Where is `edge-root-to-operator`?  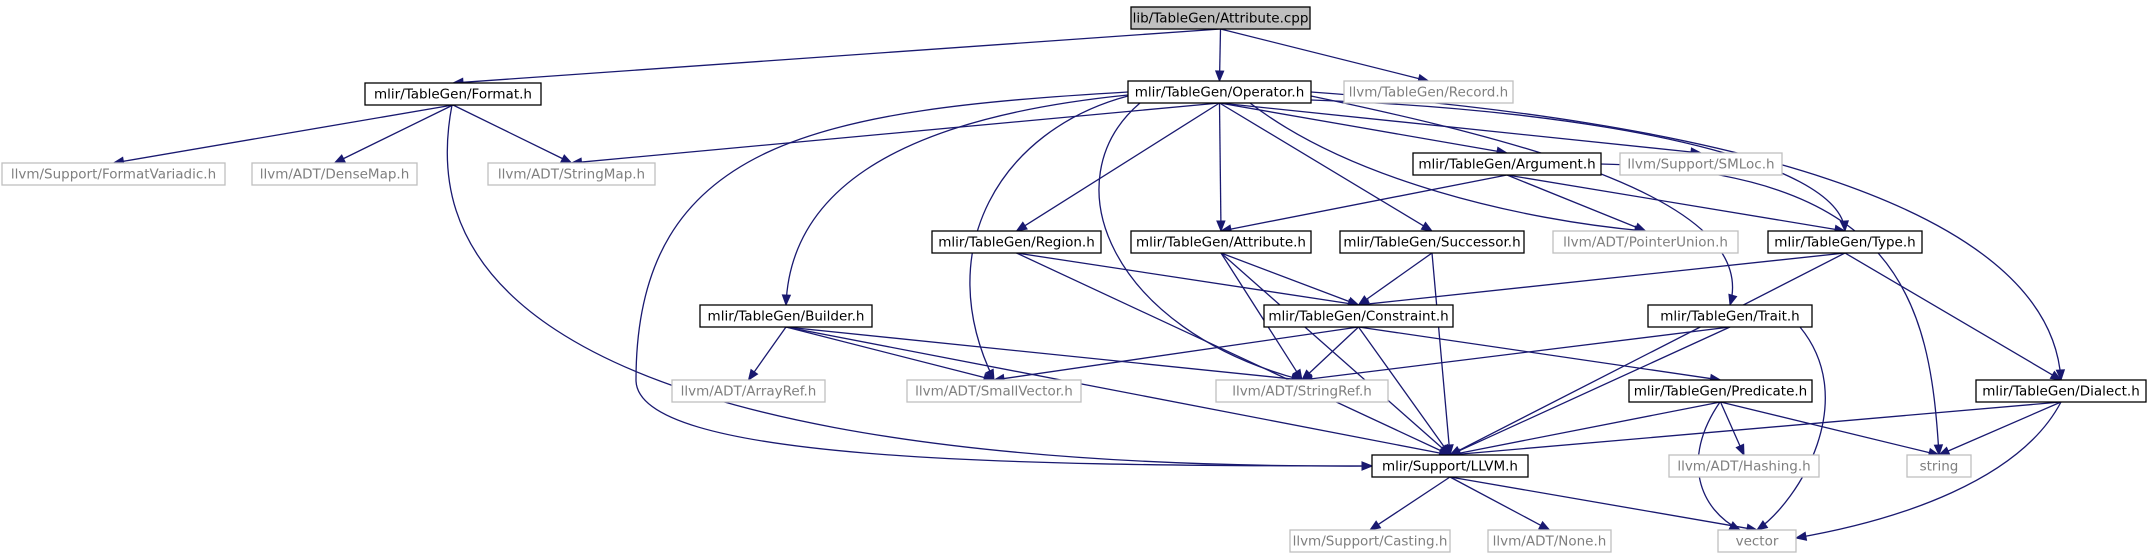 edge-root-to-operator is located at coordinates (1219, 55).